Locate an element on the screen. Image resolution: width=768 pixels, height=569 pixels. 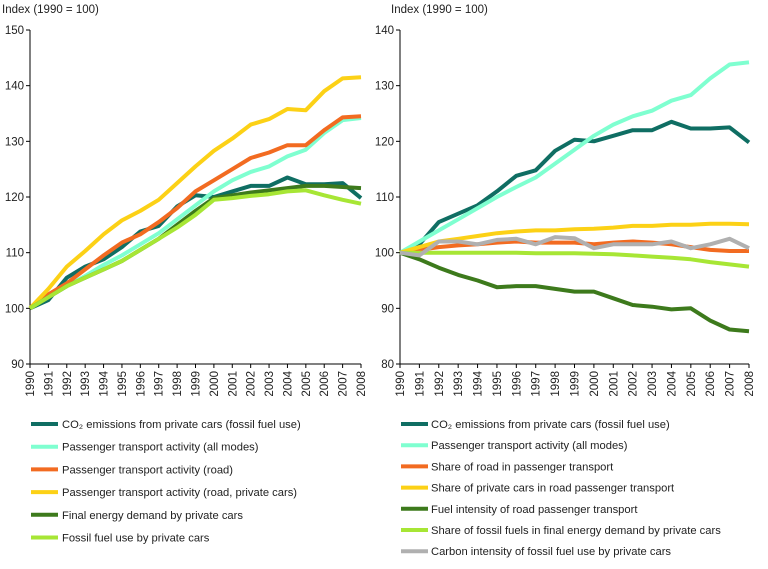
legend-label: Final energy demand by private cars is located at coordinates (152, 516).